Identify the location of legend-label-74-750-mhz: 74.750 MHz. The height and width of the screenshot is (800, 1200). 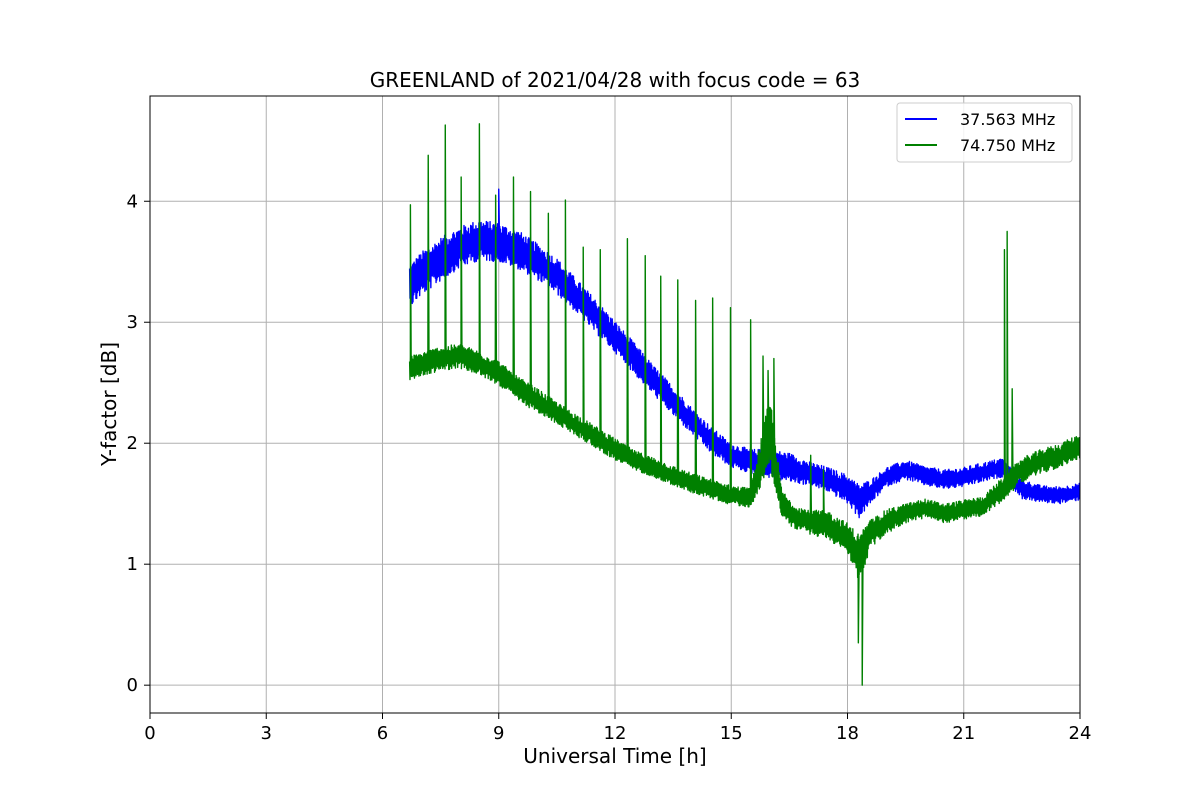
(1007, 145).